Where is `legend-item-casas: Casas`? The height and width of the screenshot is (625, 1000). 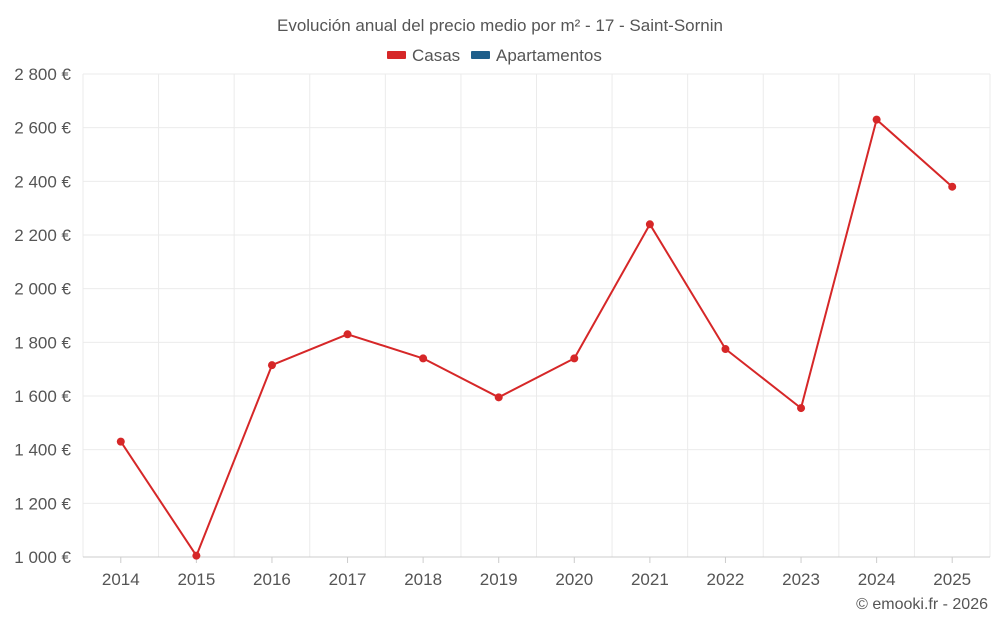 legend-item-casas: Casas is located at coordinates (423, 55).